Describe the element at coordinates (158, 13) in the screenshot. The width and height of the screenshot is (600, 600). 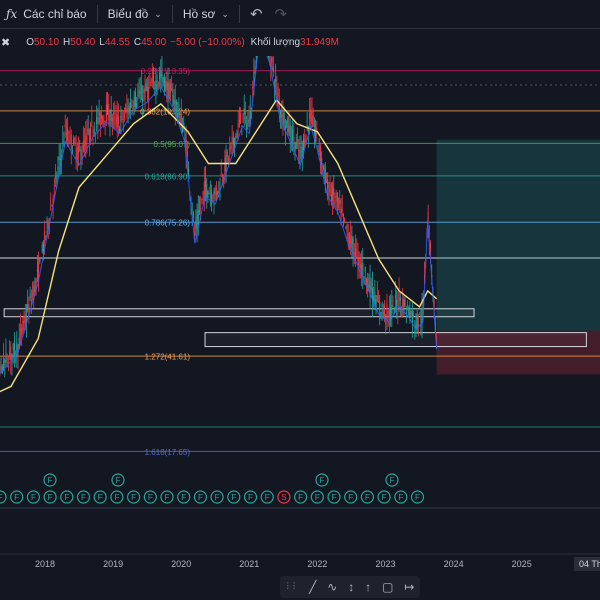
I see `chevron-down-icon: ⌄` at that location.